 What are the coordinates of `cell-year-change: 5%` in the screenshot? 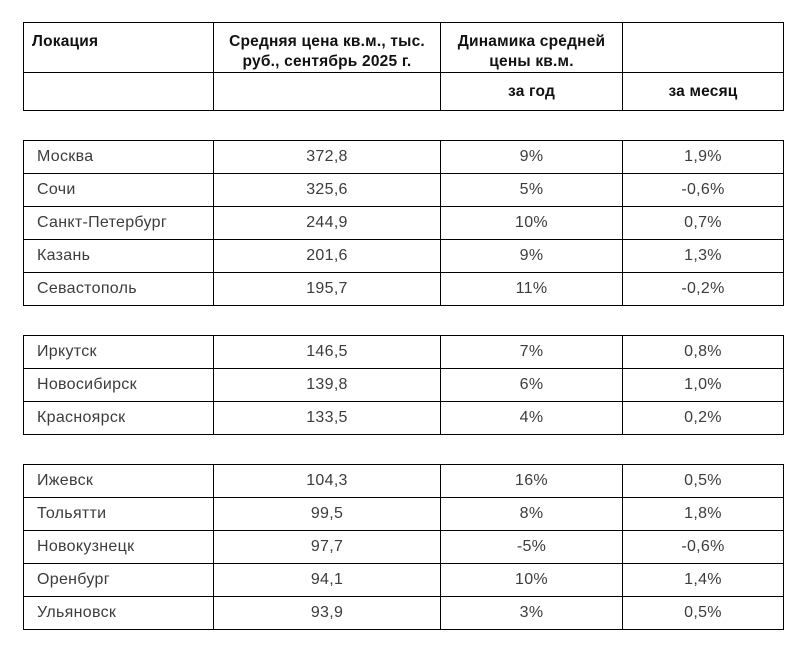 It's located at (531, 190).